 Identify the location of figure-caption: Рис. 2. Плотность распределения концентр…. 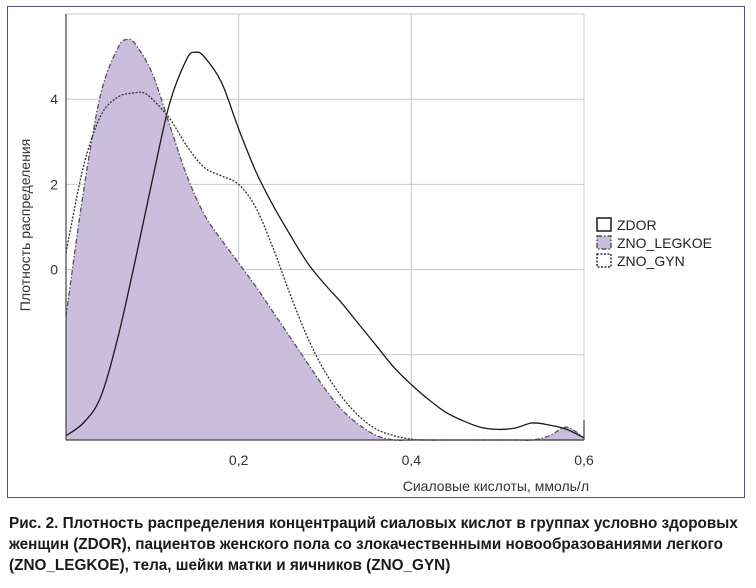
(373, 544).